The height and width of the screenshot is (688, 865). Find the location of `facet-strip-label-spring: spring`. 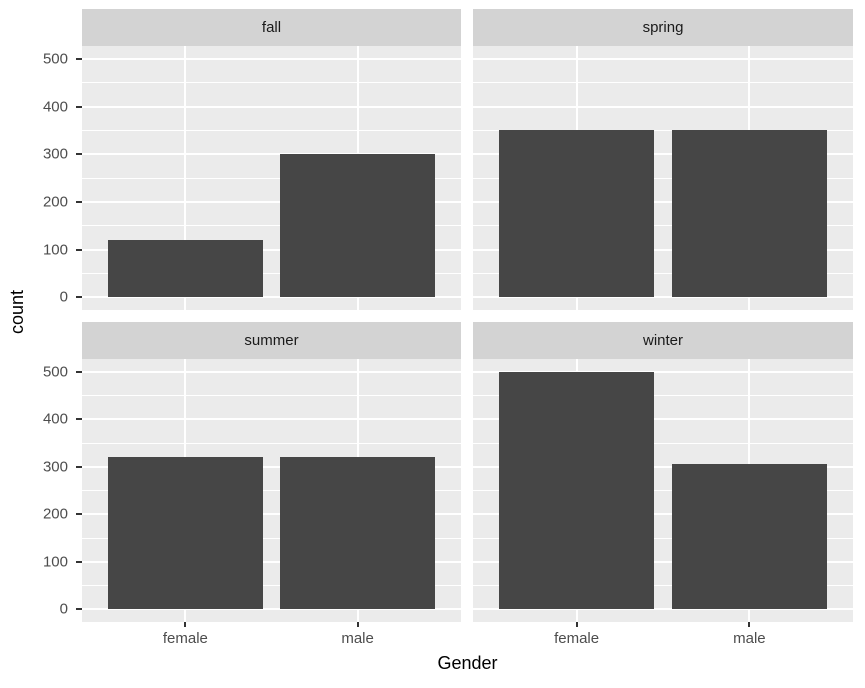

facet-strip-label-spring: spring is located at coordinates (663, 27).